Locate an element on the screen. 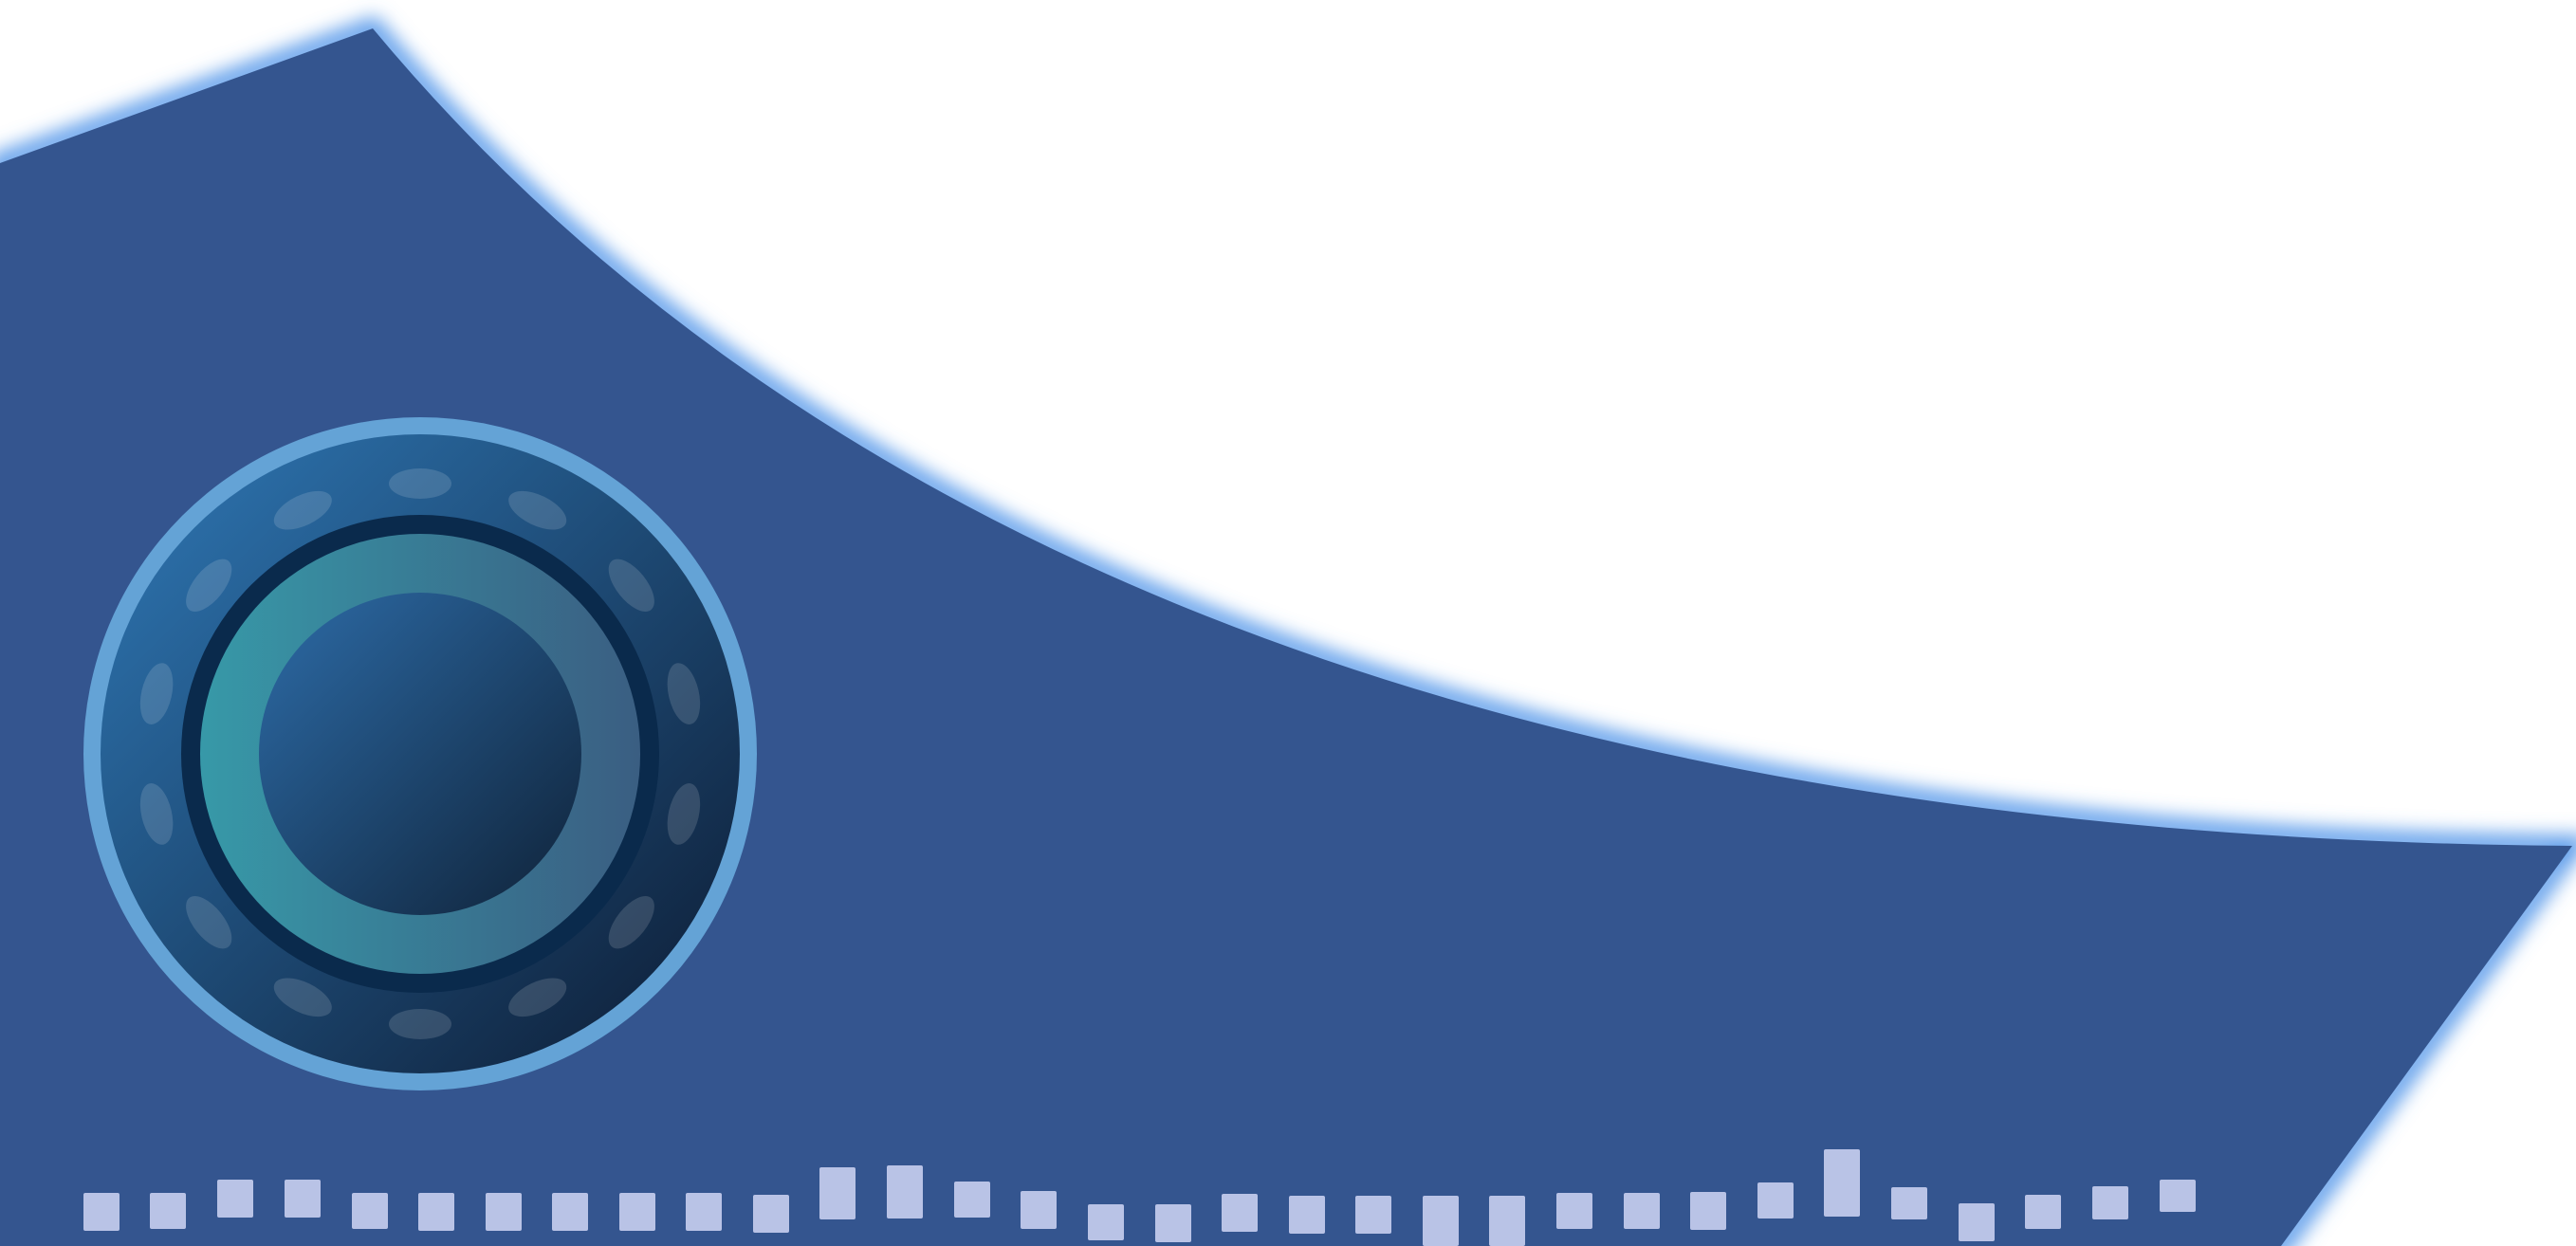 Image resolution: width=2576 pixels, height=1246 pixels. dial-markers is located at coordinates (420, 753).